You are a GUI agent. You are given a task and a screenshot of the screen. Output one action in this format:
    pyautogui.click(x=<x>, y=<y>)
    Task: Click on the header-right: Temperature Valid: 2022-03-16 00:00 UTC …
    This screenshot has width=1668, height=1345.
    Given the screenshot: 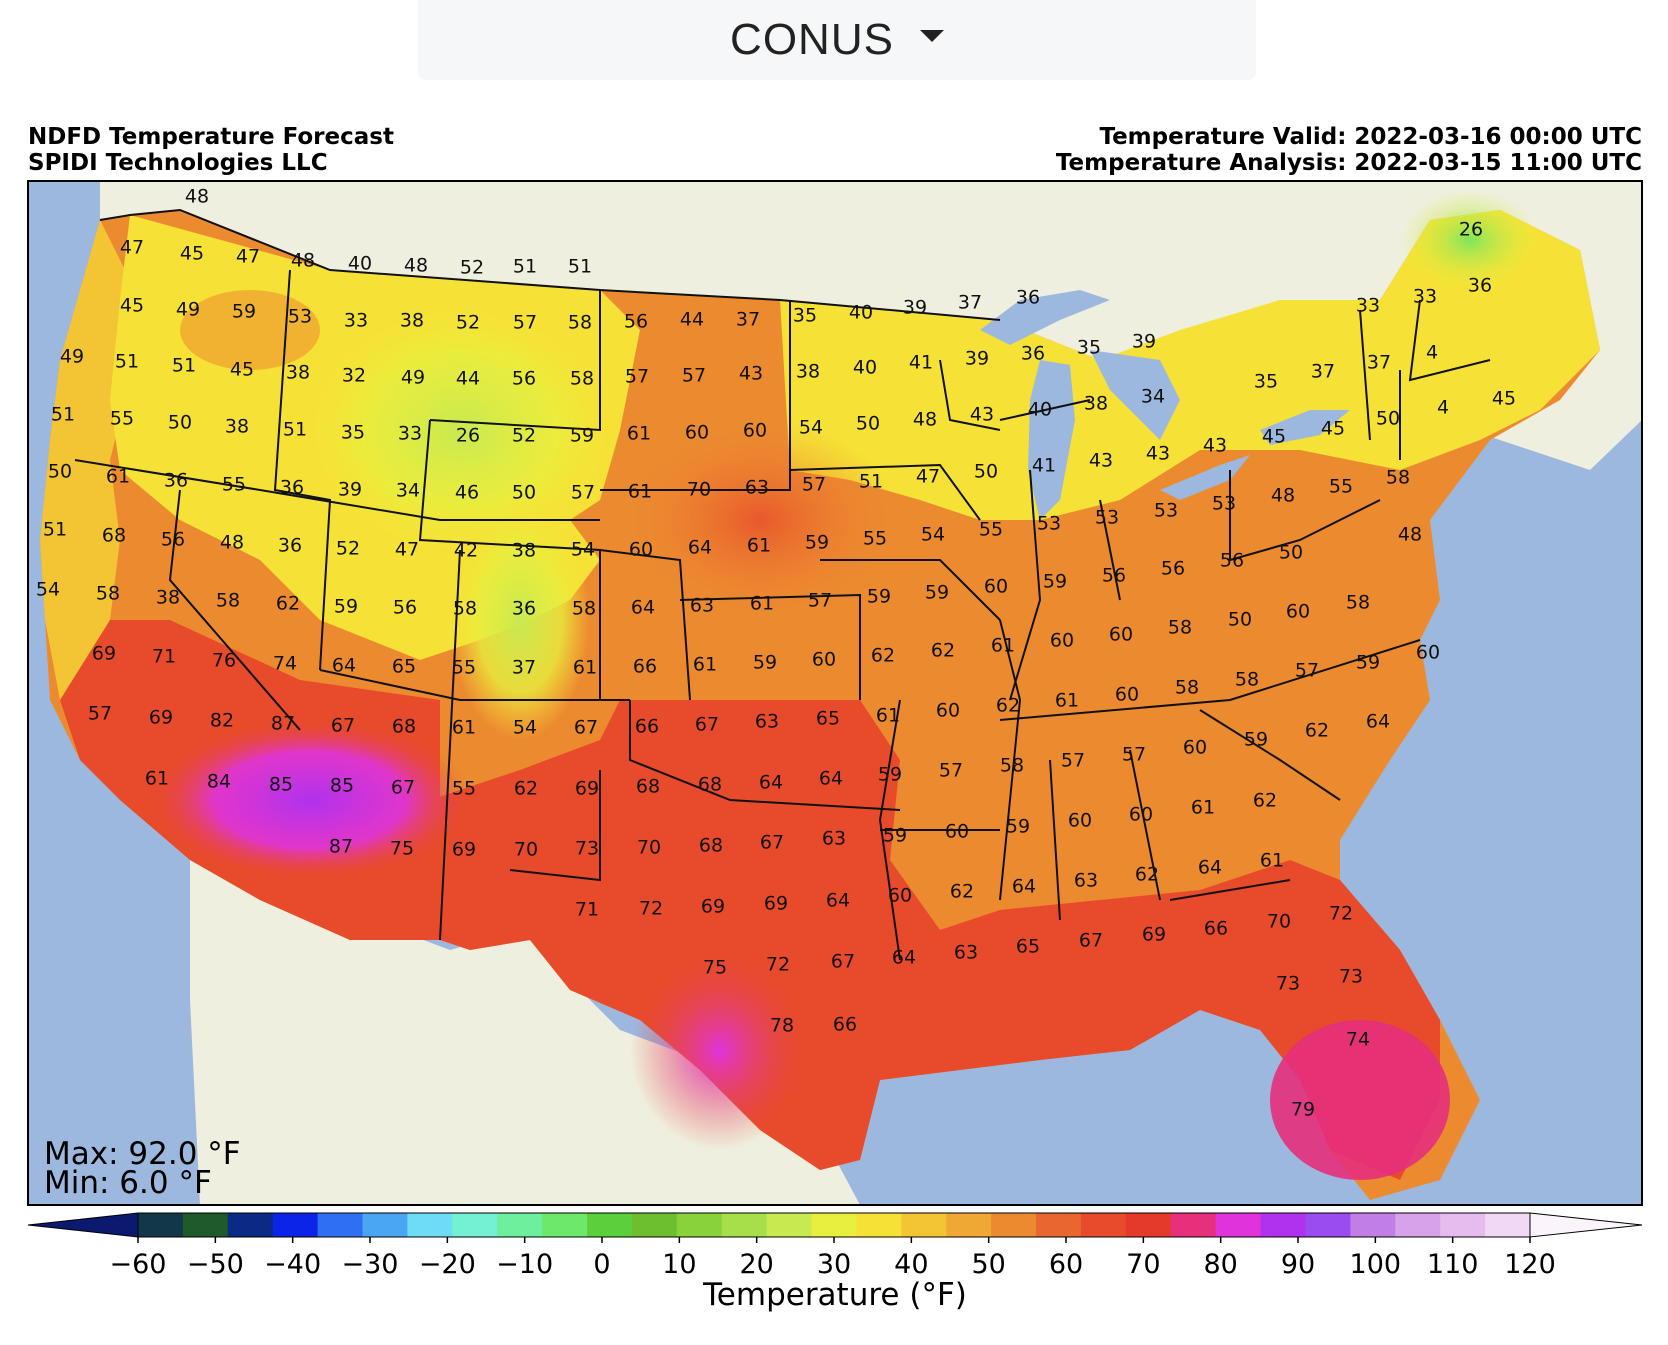 What is the action you would take?
    pyautogui.click(x=1349, y=150)
    